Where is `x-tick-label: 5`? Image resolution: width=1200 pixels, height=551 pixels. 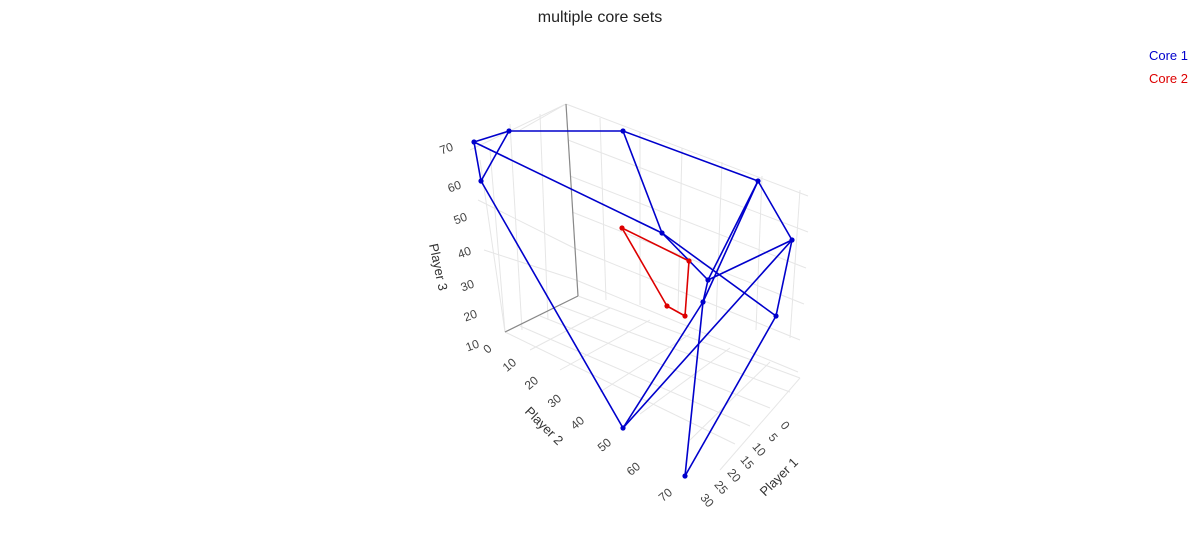 x-tick-label: 5 is located at coordinates (773, 437).